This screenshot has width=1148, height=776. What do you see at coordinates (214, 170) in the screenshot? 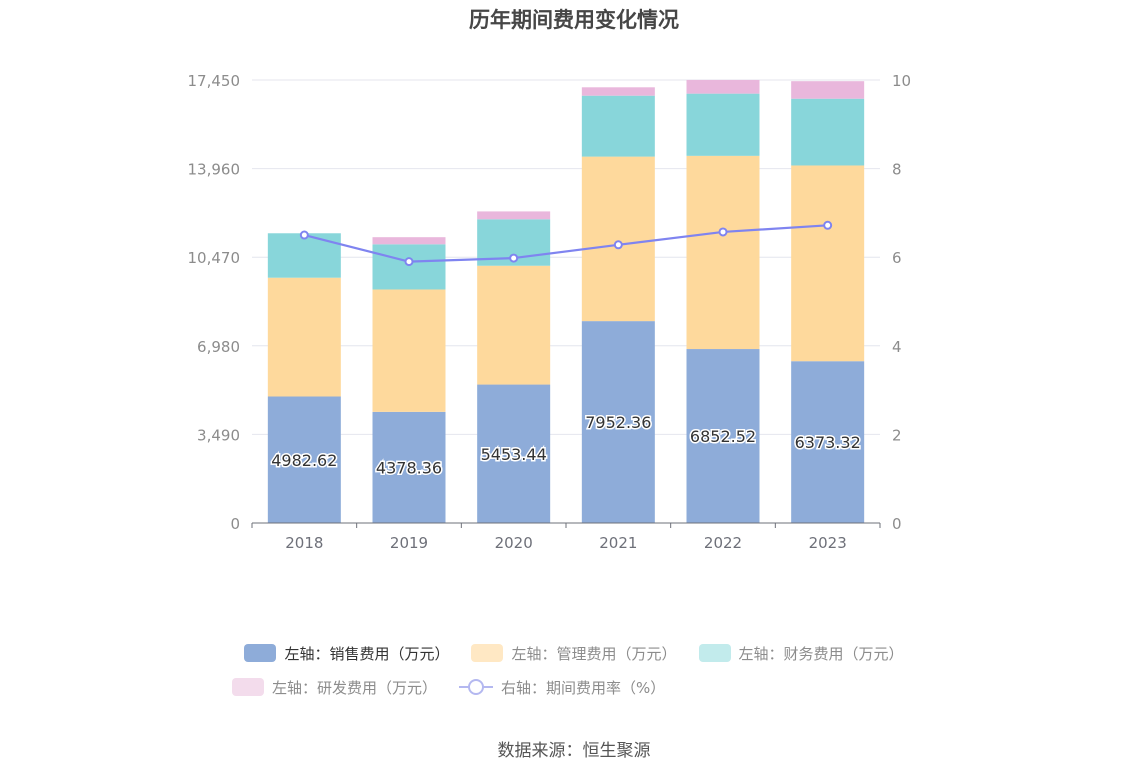
I see `y-left-tick-label: 13,960` at bounding box center [214, 170].